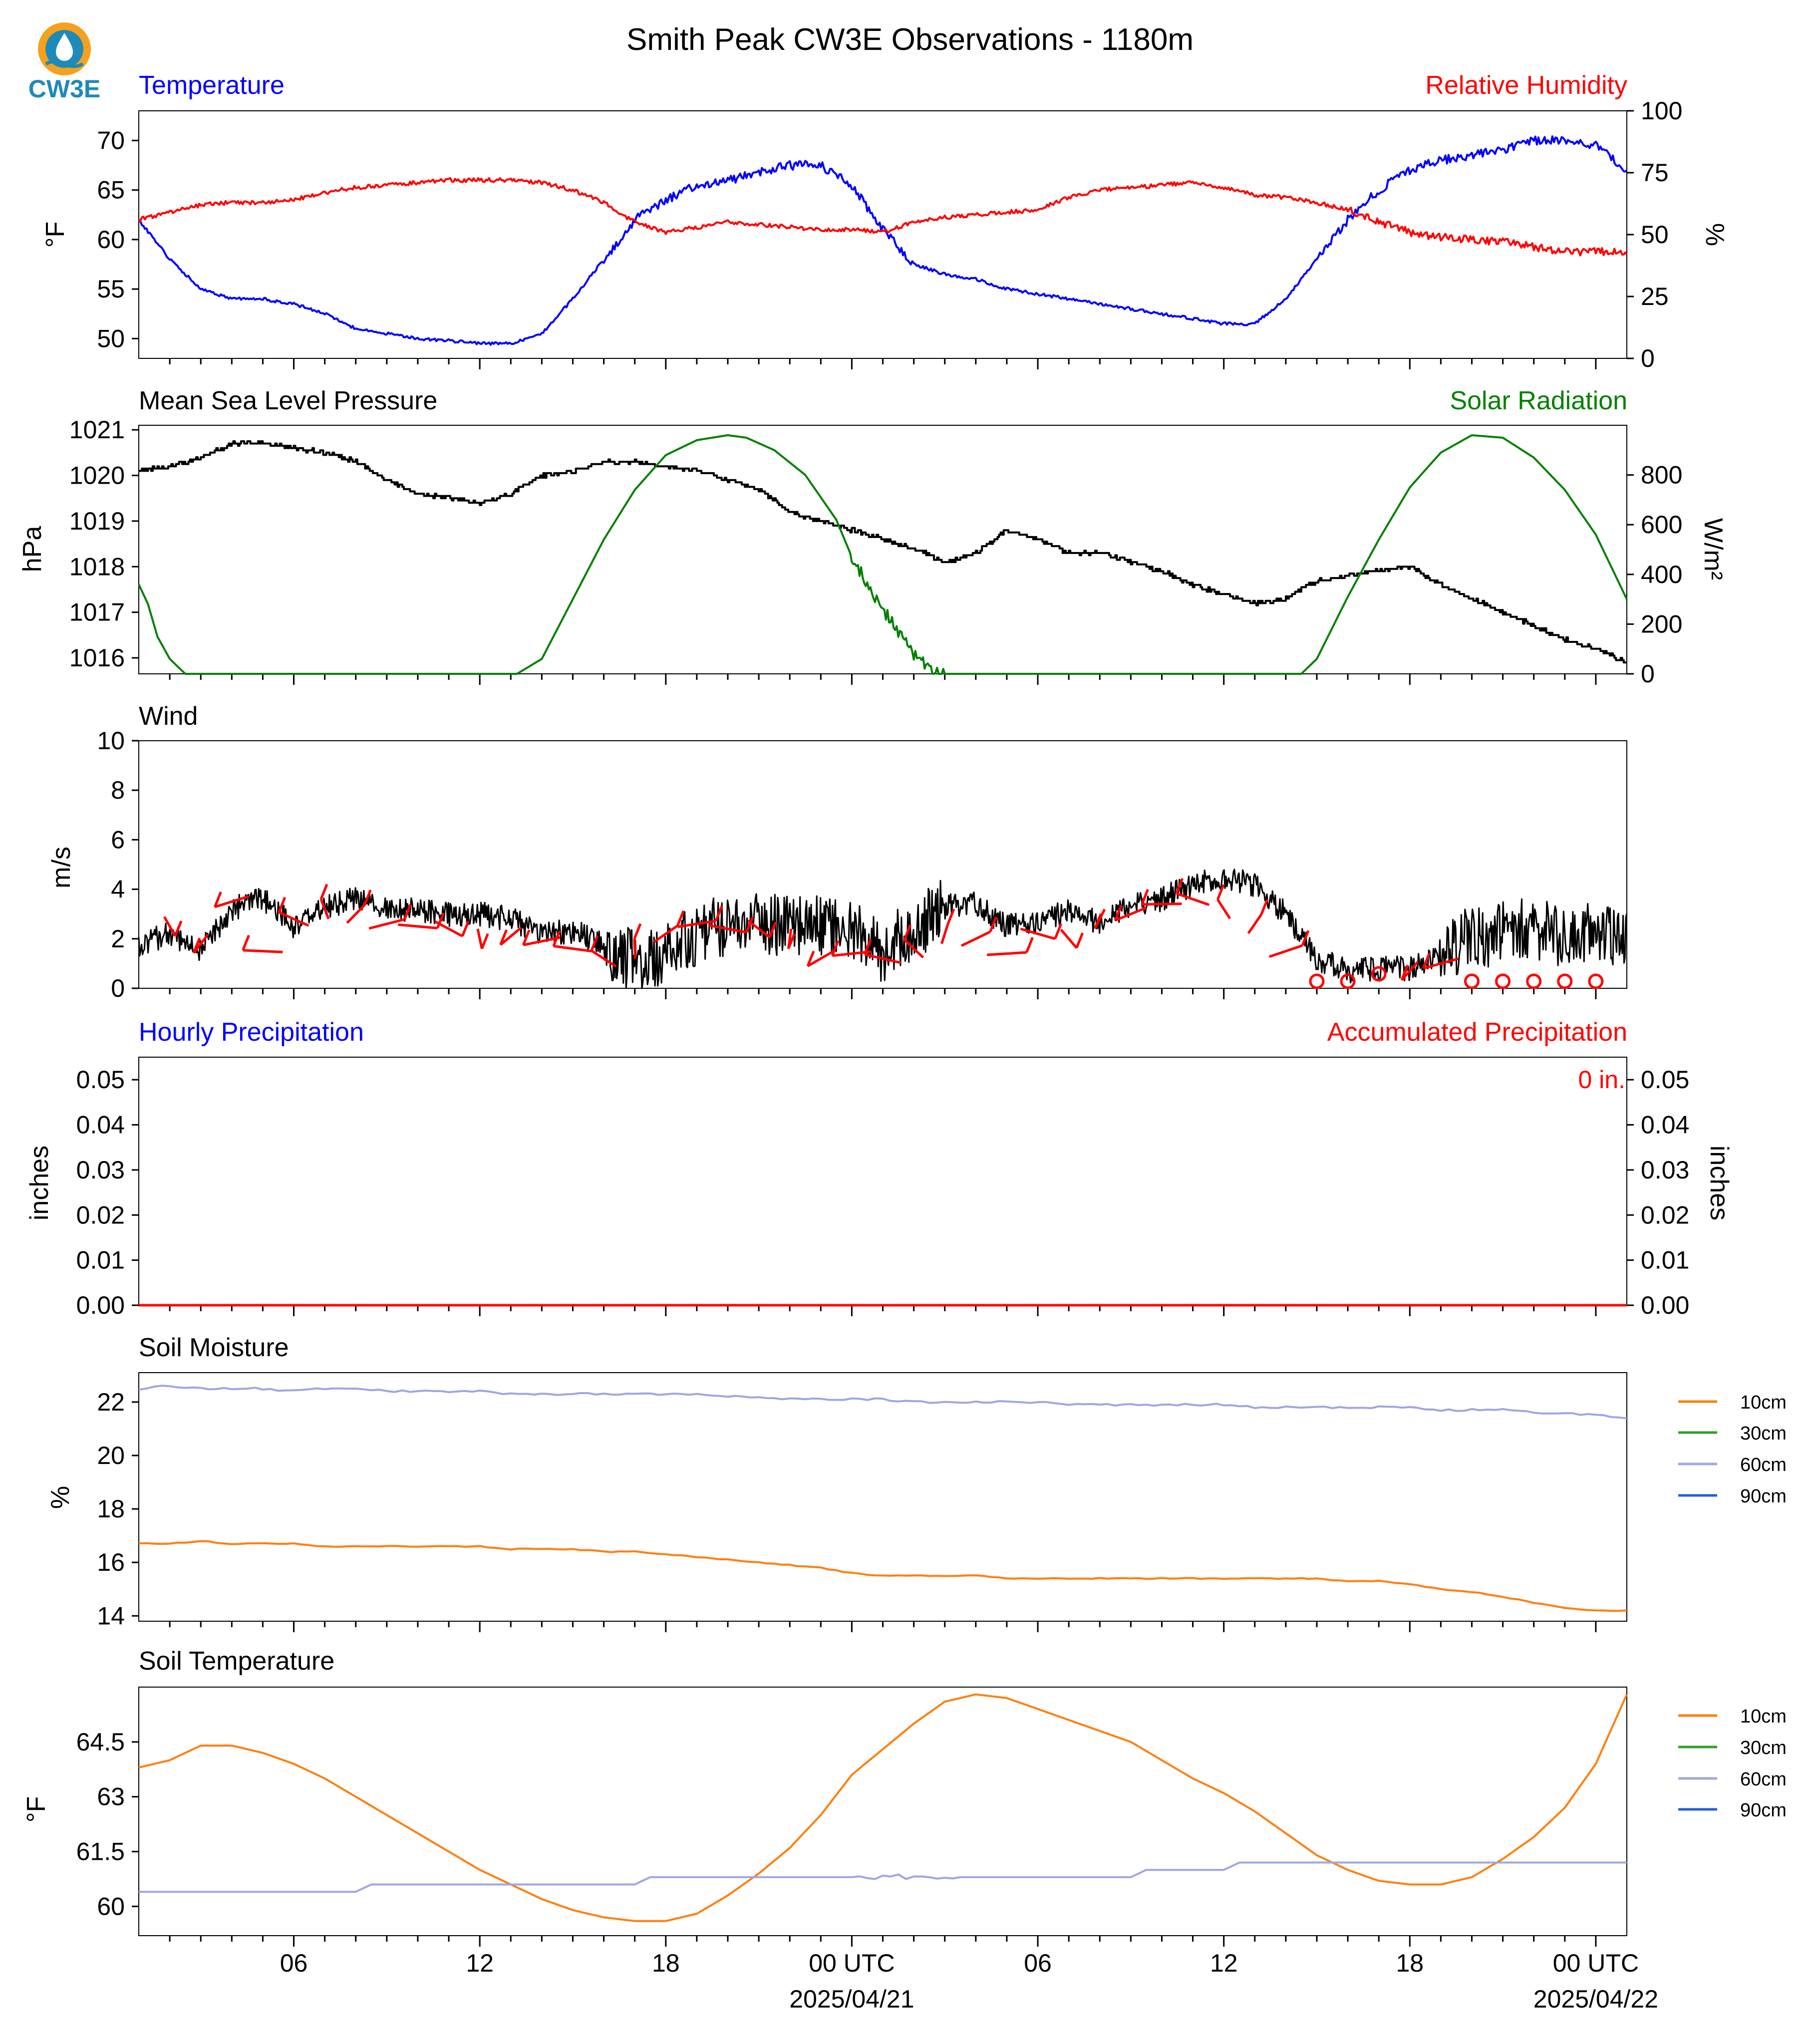  Describe the element at coordinates (100, 1215) in the screenshot. I see `precip-ytick-left-label: 0.02` at that location.